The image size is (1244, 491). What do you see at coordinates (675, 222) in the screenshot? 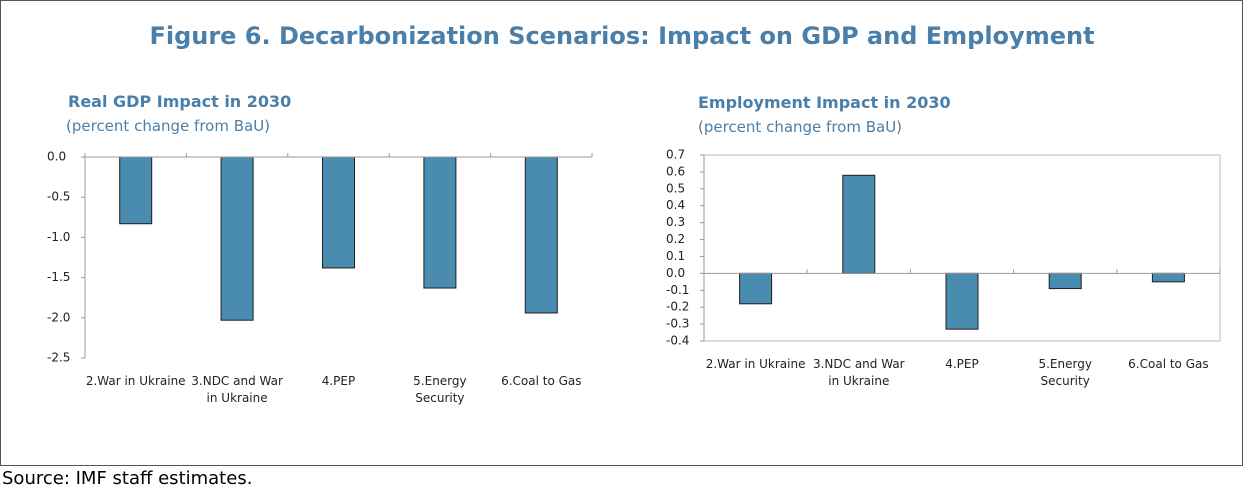
I see `y-tick-label: 0.3` at bounding box center [675, 222].